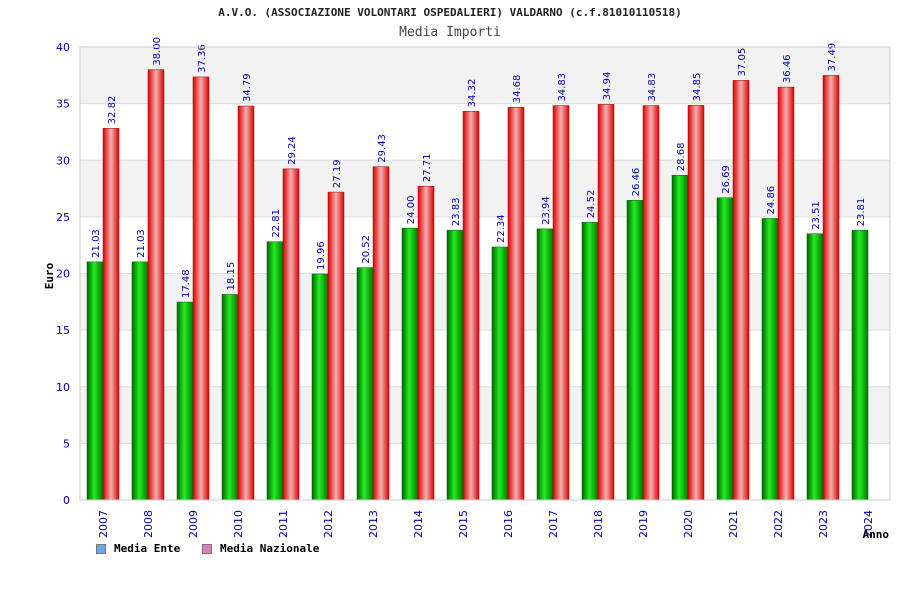  Describe the element at coordinates (147, 548) in the screenshot. I see `legend-label-media-ente: Media Ente` at that location.